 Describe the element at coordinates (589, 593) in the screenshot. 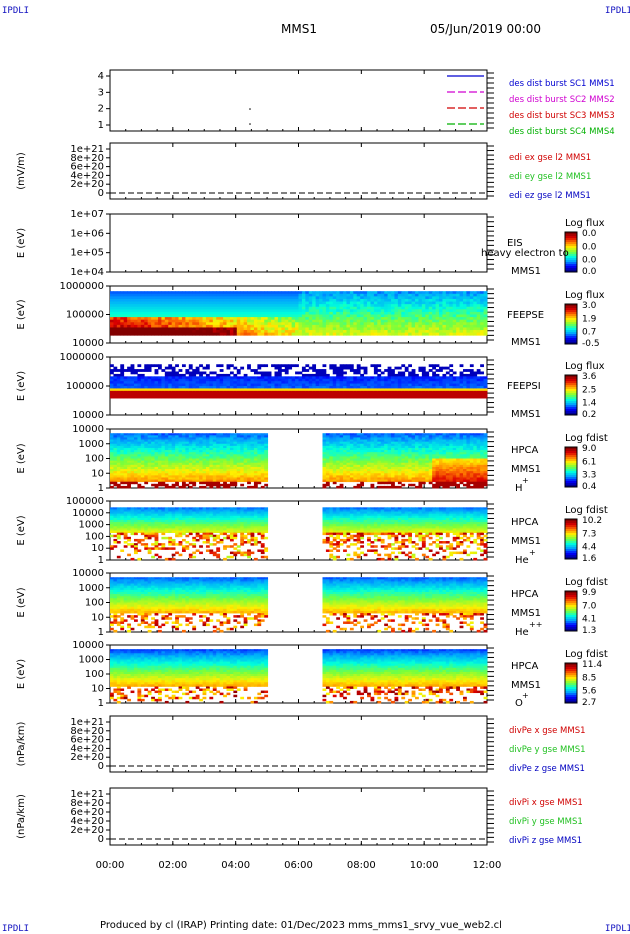

I see `colorbar-tick-label: 9.9` at that location.